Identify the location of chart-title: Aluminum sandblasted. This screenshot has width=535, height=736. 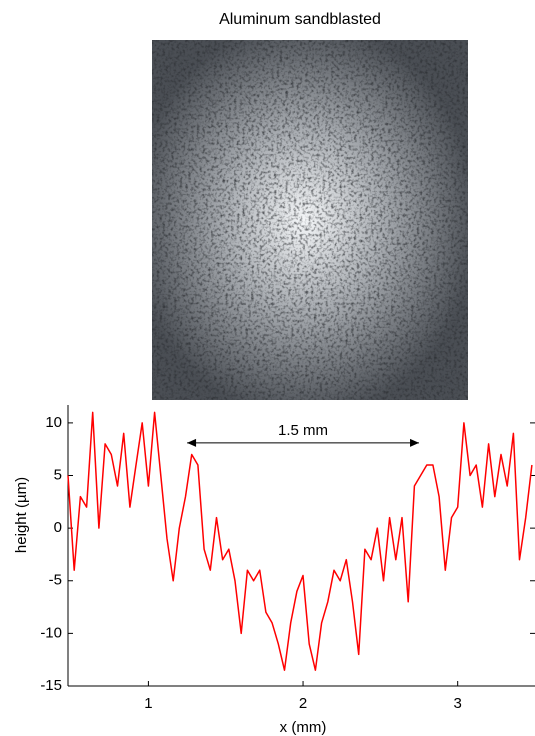
(300, 19).